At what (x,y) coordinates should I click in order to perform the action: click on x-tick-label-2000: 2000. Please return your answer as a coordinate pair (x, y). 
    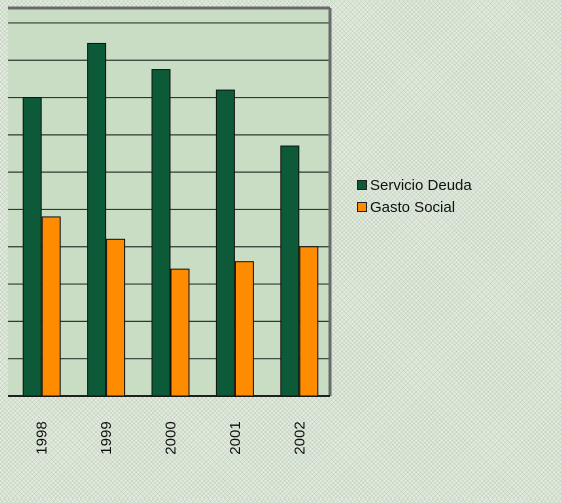
    Looking at the image, I should click on (171, 437).